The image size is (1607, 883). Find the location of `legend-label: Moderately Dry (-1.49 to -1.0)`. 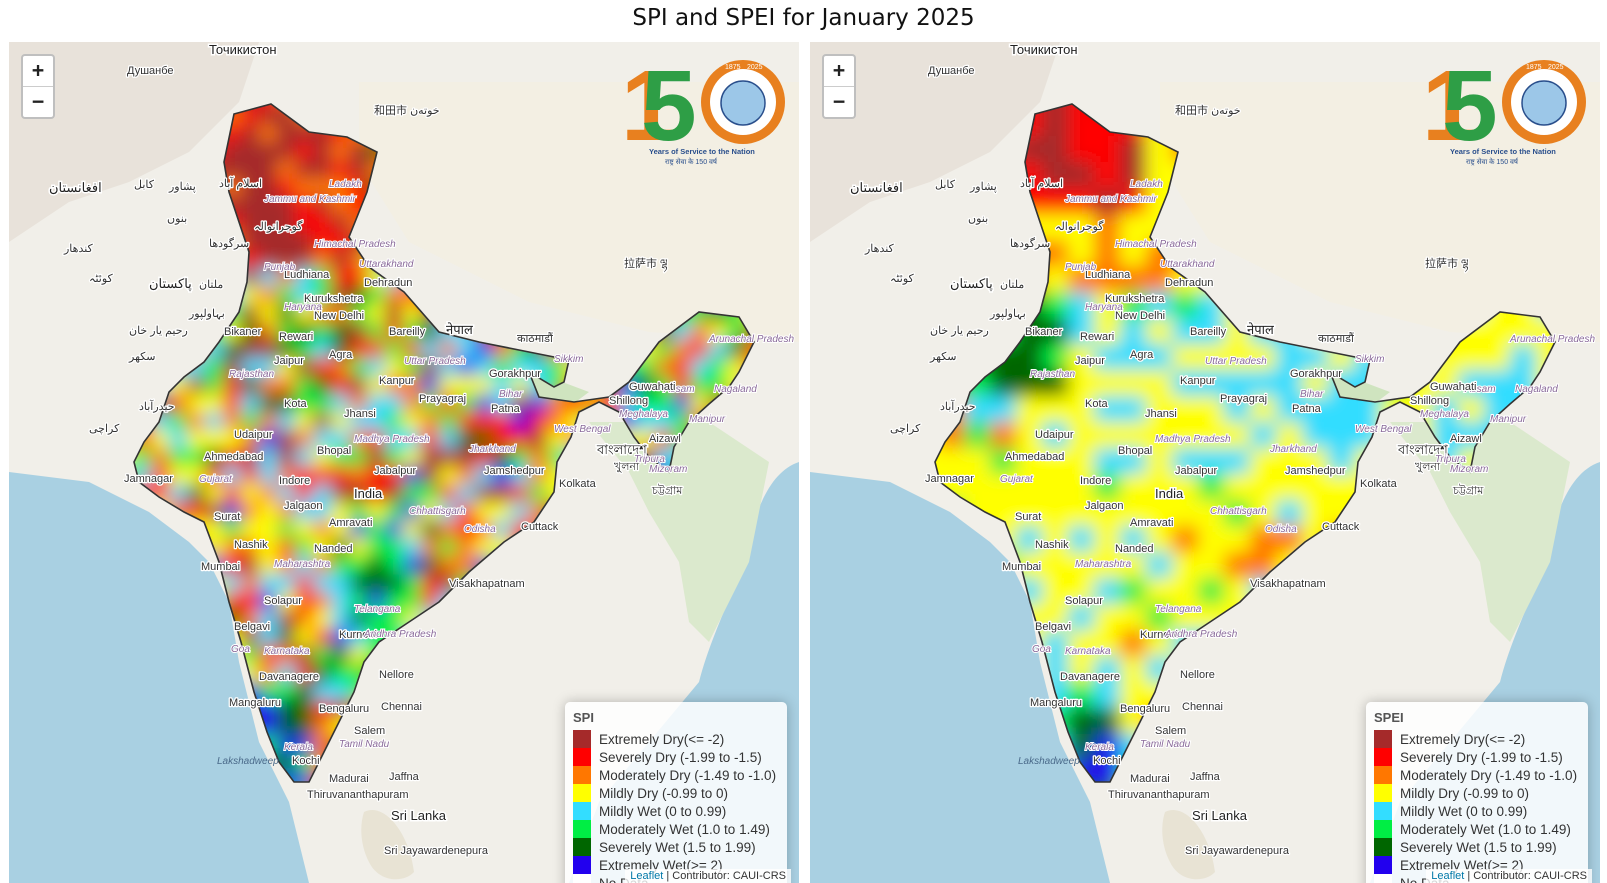

legend-label: Moderately Dry (-1.49 to -1.0) is located at coordinates (688, 775).